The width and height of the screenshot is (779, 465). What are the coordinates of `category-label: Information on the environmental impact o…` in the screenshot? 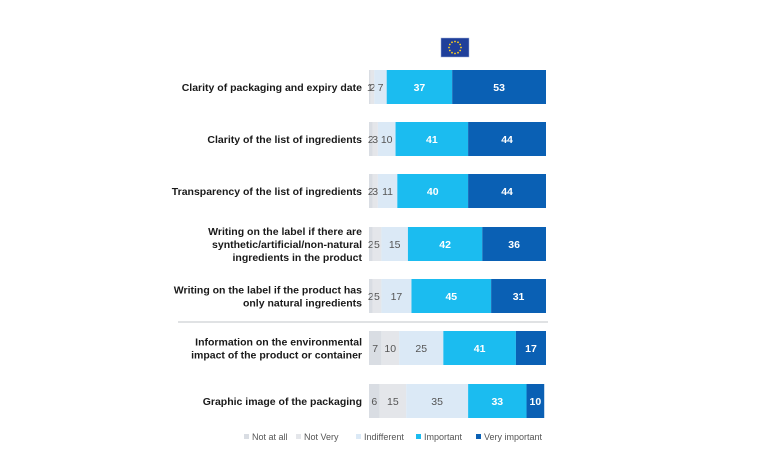 It's located at (276, 349).